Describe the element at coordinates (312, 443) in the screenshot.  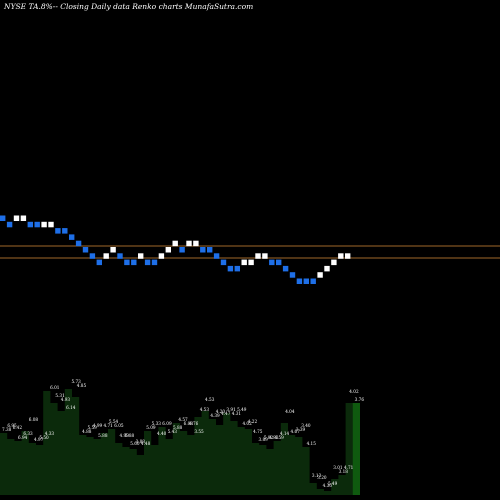
I see `volume-label: 4.15` at that location.